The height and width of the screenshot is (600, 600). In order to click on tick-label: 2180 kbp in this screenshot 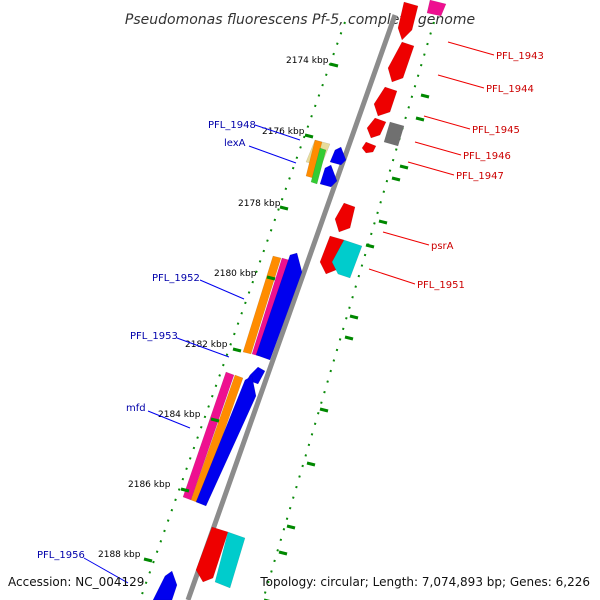, I will do `click(235, 274)`.